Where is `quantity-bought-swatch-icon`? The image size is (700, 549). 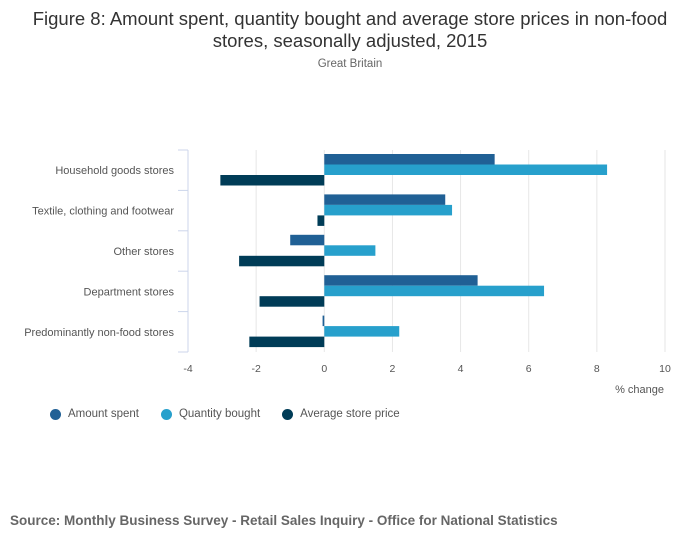
quantity-bought-swatch-icon is located at coordinates (166, 414).